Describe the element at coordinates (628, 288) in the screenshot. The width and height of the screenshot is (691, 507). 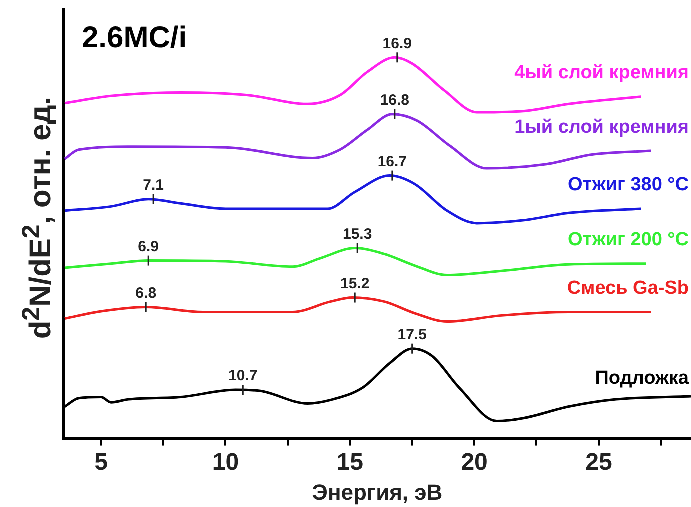
I see `series-label: Смесь Ga-Sb` at that location.